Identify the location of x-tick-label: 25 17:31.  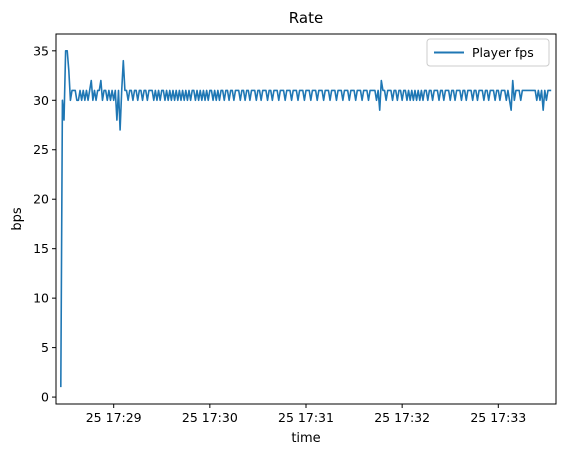
(306, 417).